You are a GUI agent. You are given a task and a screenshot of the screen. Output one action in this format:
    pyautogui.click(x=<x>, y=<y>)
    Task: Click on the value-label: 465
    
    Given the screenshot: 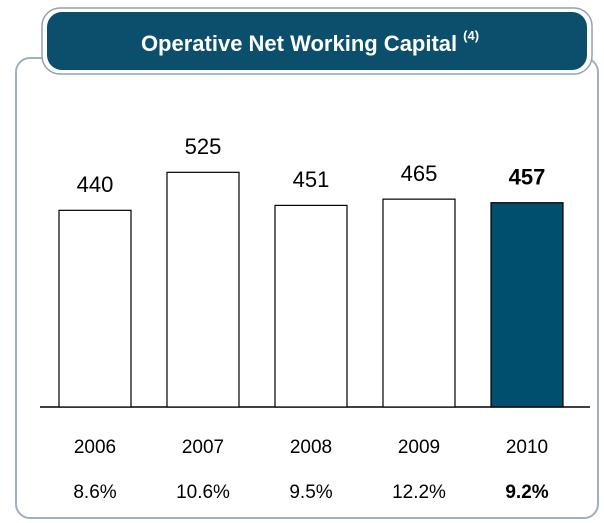 What is the action you would take?
    pyautogui.click(x=419, y=173)
    